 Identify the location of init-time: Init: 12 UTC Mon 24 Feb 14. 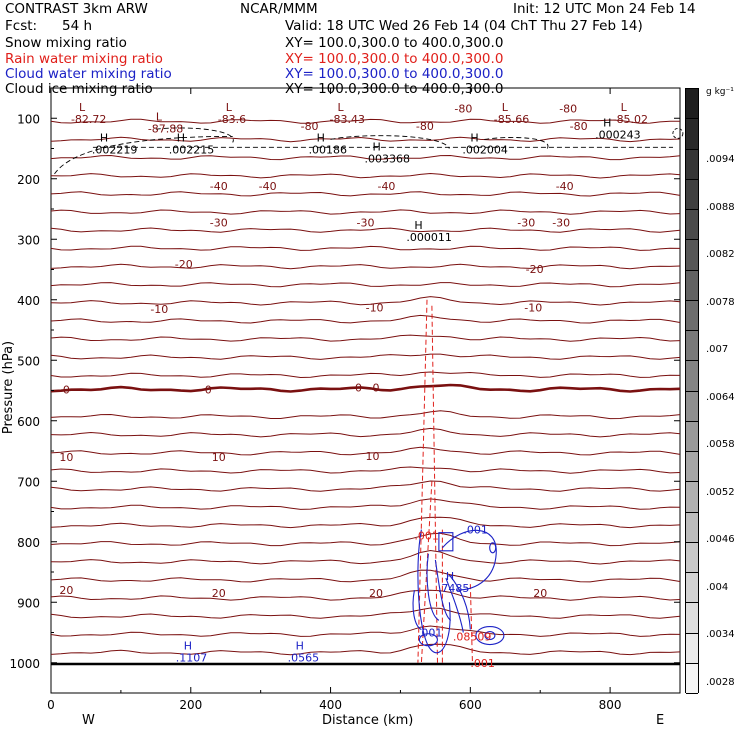
(604, 9).